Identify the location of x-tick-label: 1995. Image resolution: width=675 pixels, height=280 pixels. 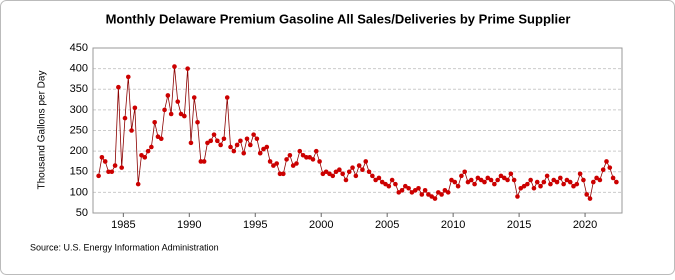
(255, 225).